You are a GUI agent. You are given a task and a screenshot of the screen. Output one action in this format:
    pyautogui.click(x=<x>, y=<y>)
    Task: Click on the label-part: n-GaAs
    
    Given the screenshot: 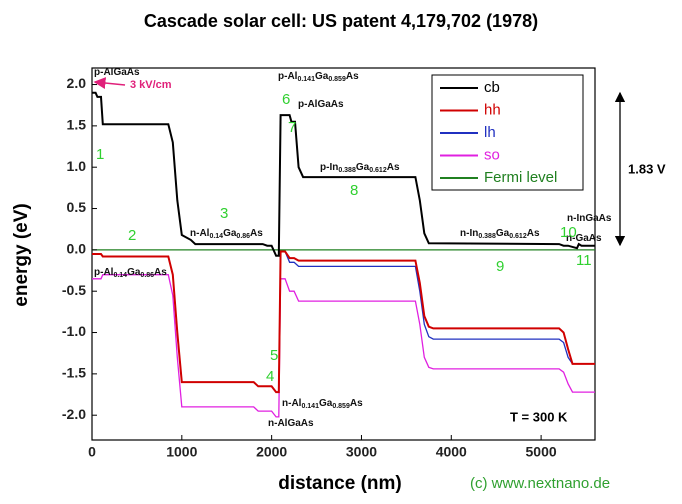 What is the action you would take?
    pyautogui.click(x=584, y=238)
    